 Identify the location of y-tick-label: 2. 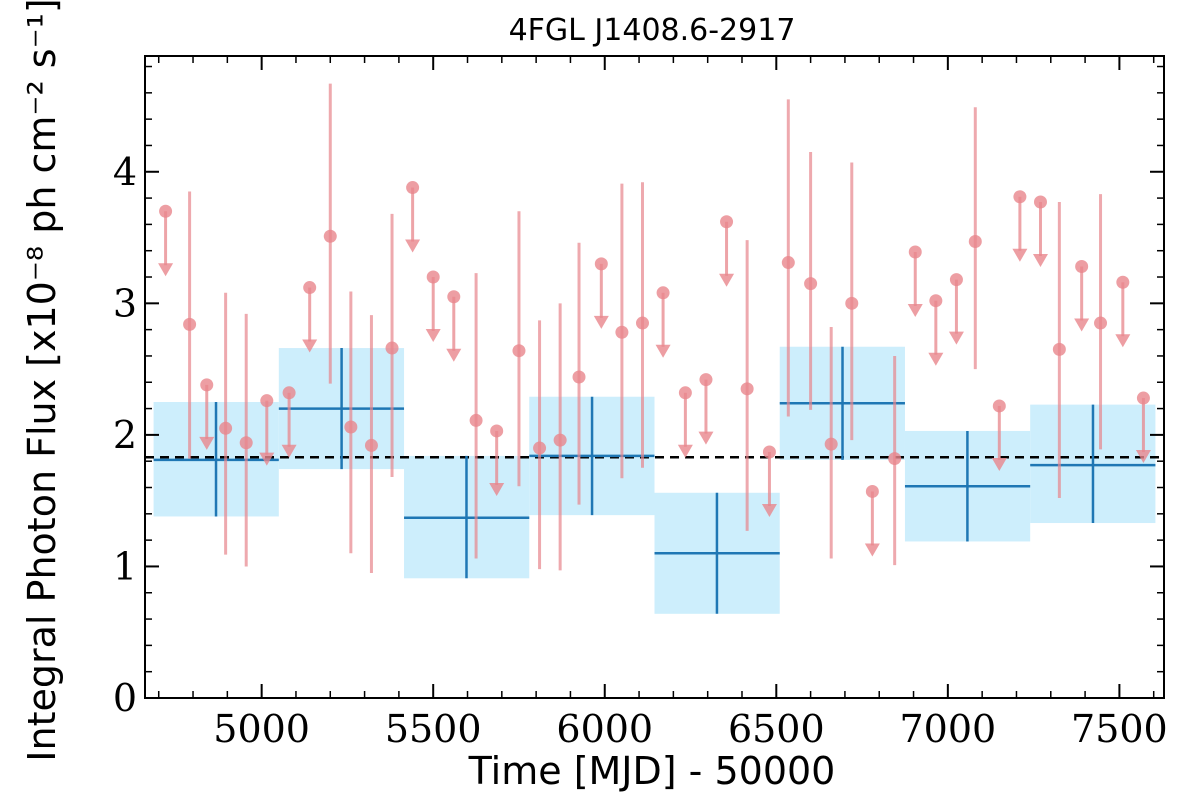
(125, 435).